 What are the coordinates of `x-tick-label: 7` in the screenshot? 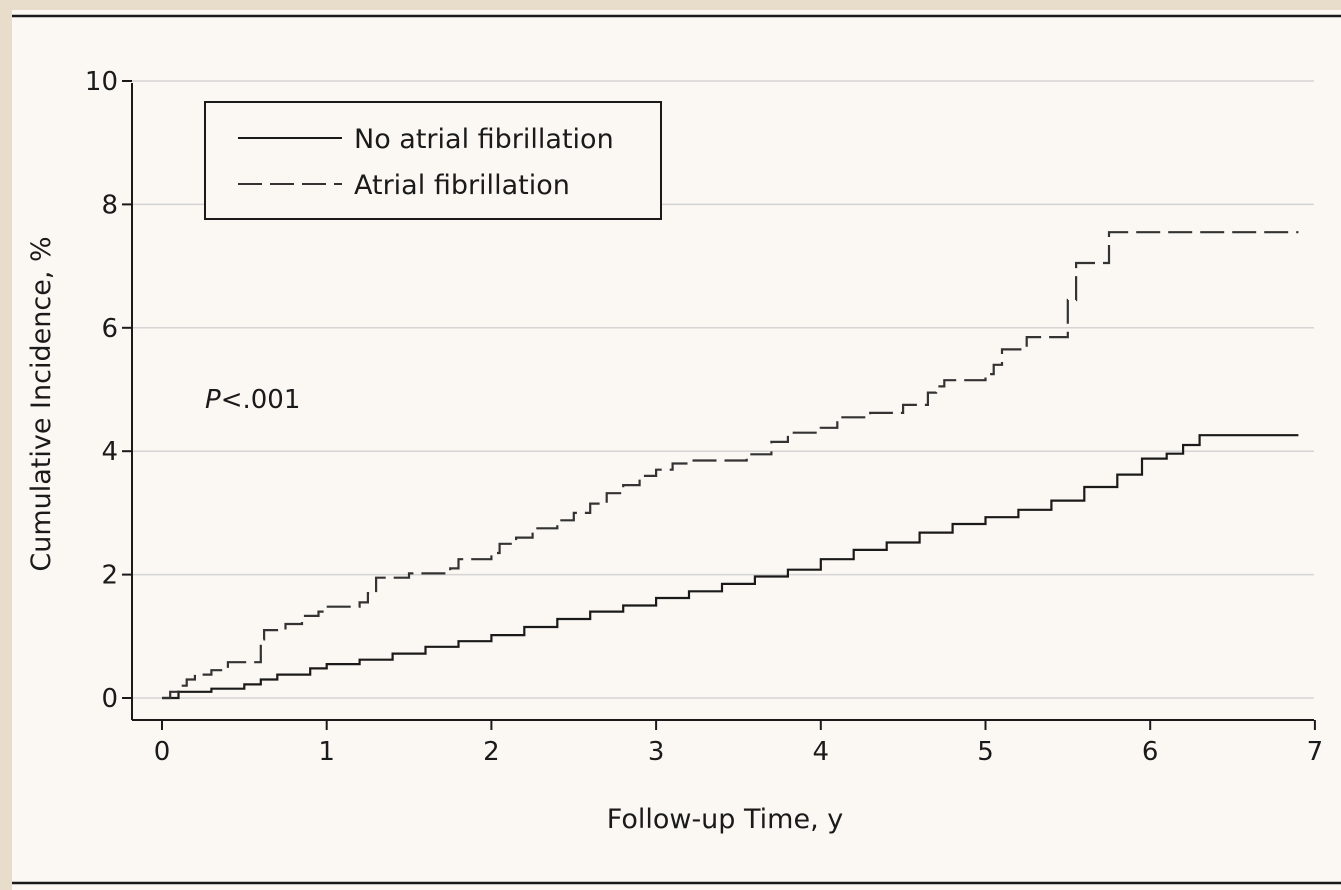 It's located at (1315, 752).